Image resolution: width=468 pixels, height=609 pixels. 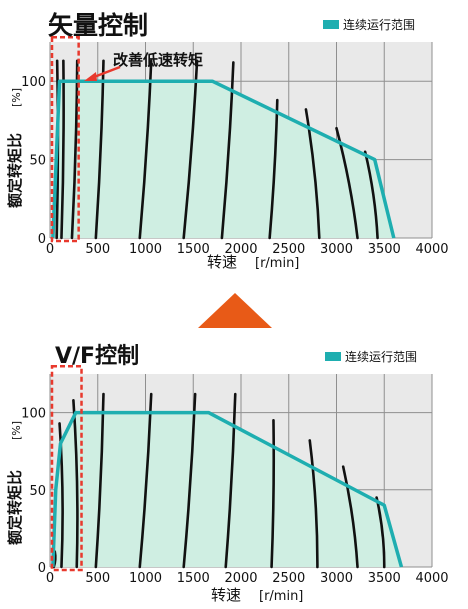 I want to click on annotation-label: 改善低速转矩, so click(x=158, y=60).